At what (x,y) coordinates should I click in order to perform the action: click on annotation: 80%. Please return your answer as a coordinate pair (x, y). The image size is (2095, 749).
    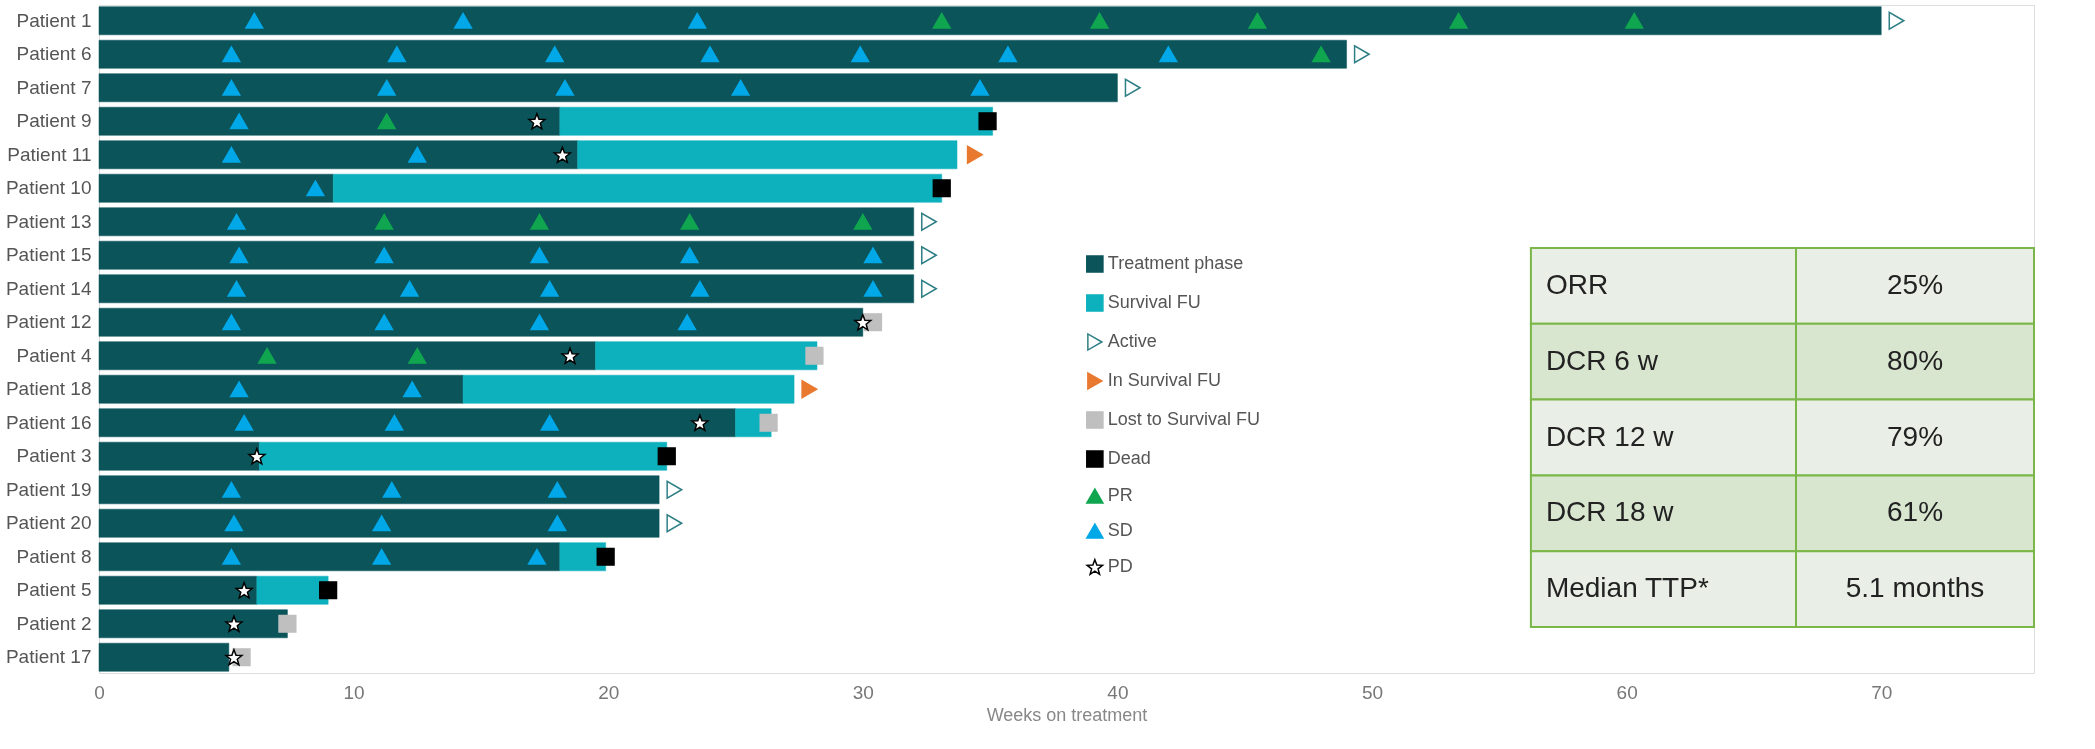
    Looking at the image, I should click on (1915, 360).